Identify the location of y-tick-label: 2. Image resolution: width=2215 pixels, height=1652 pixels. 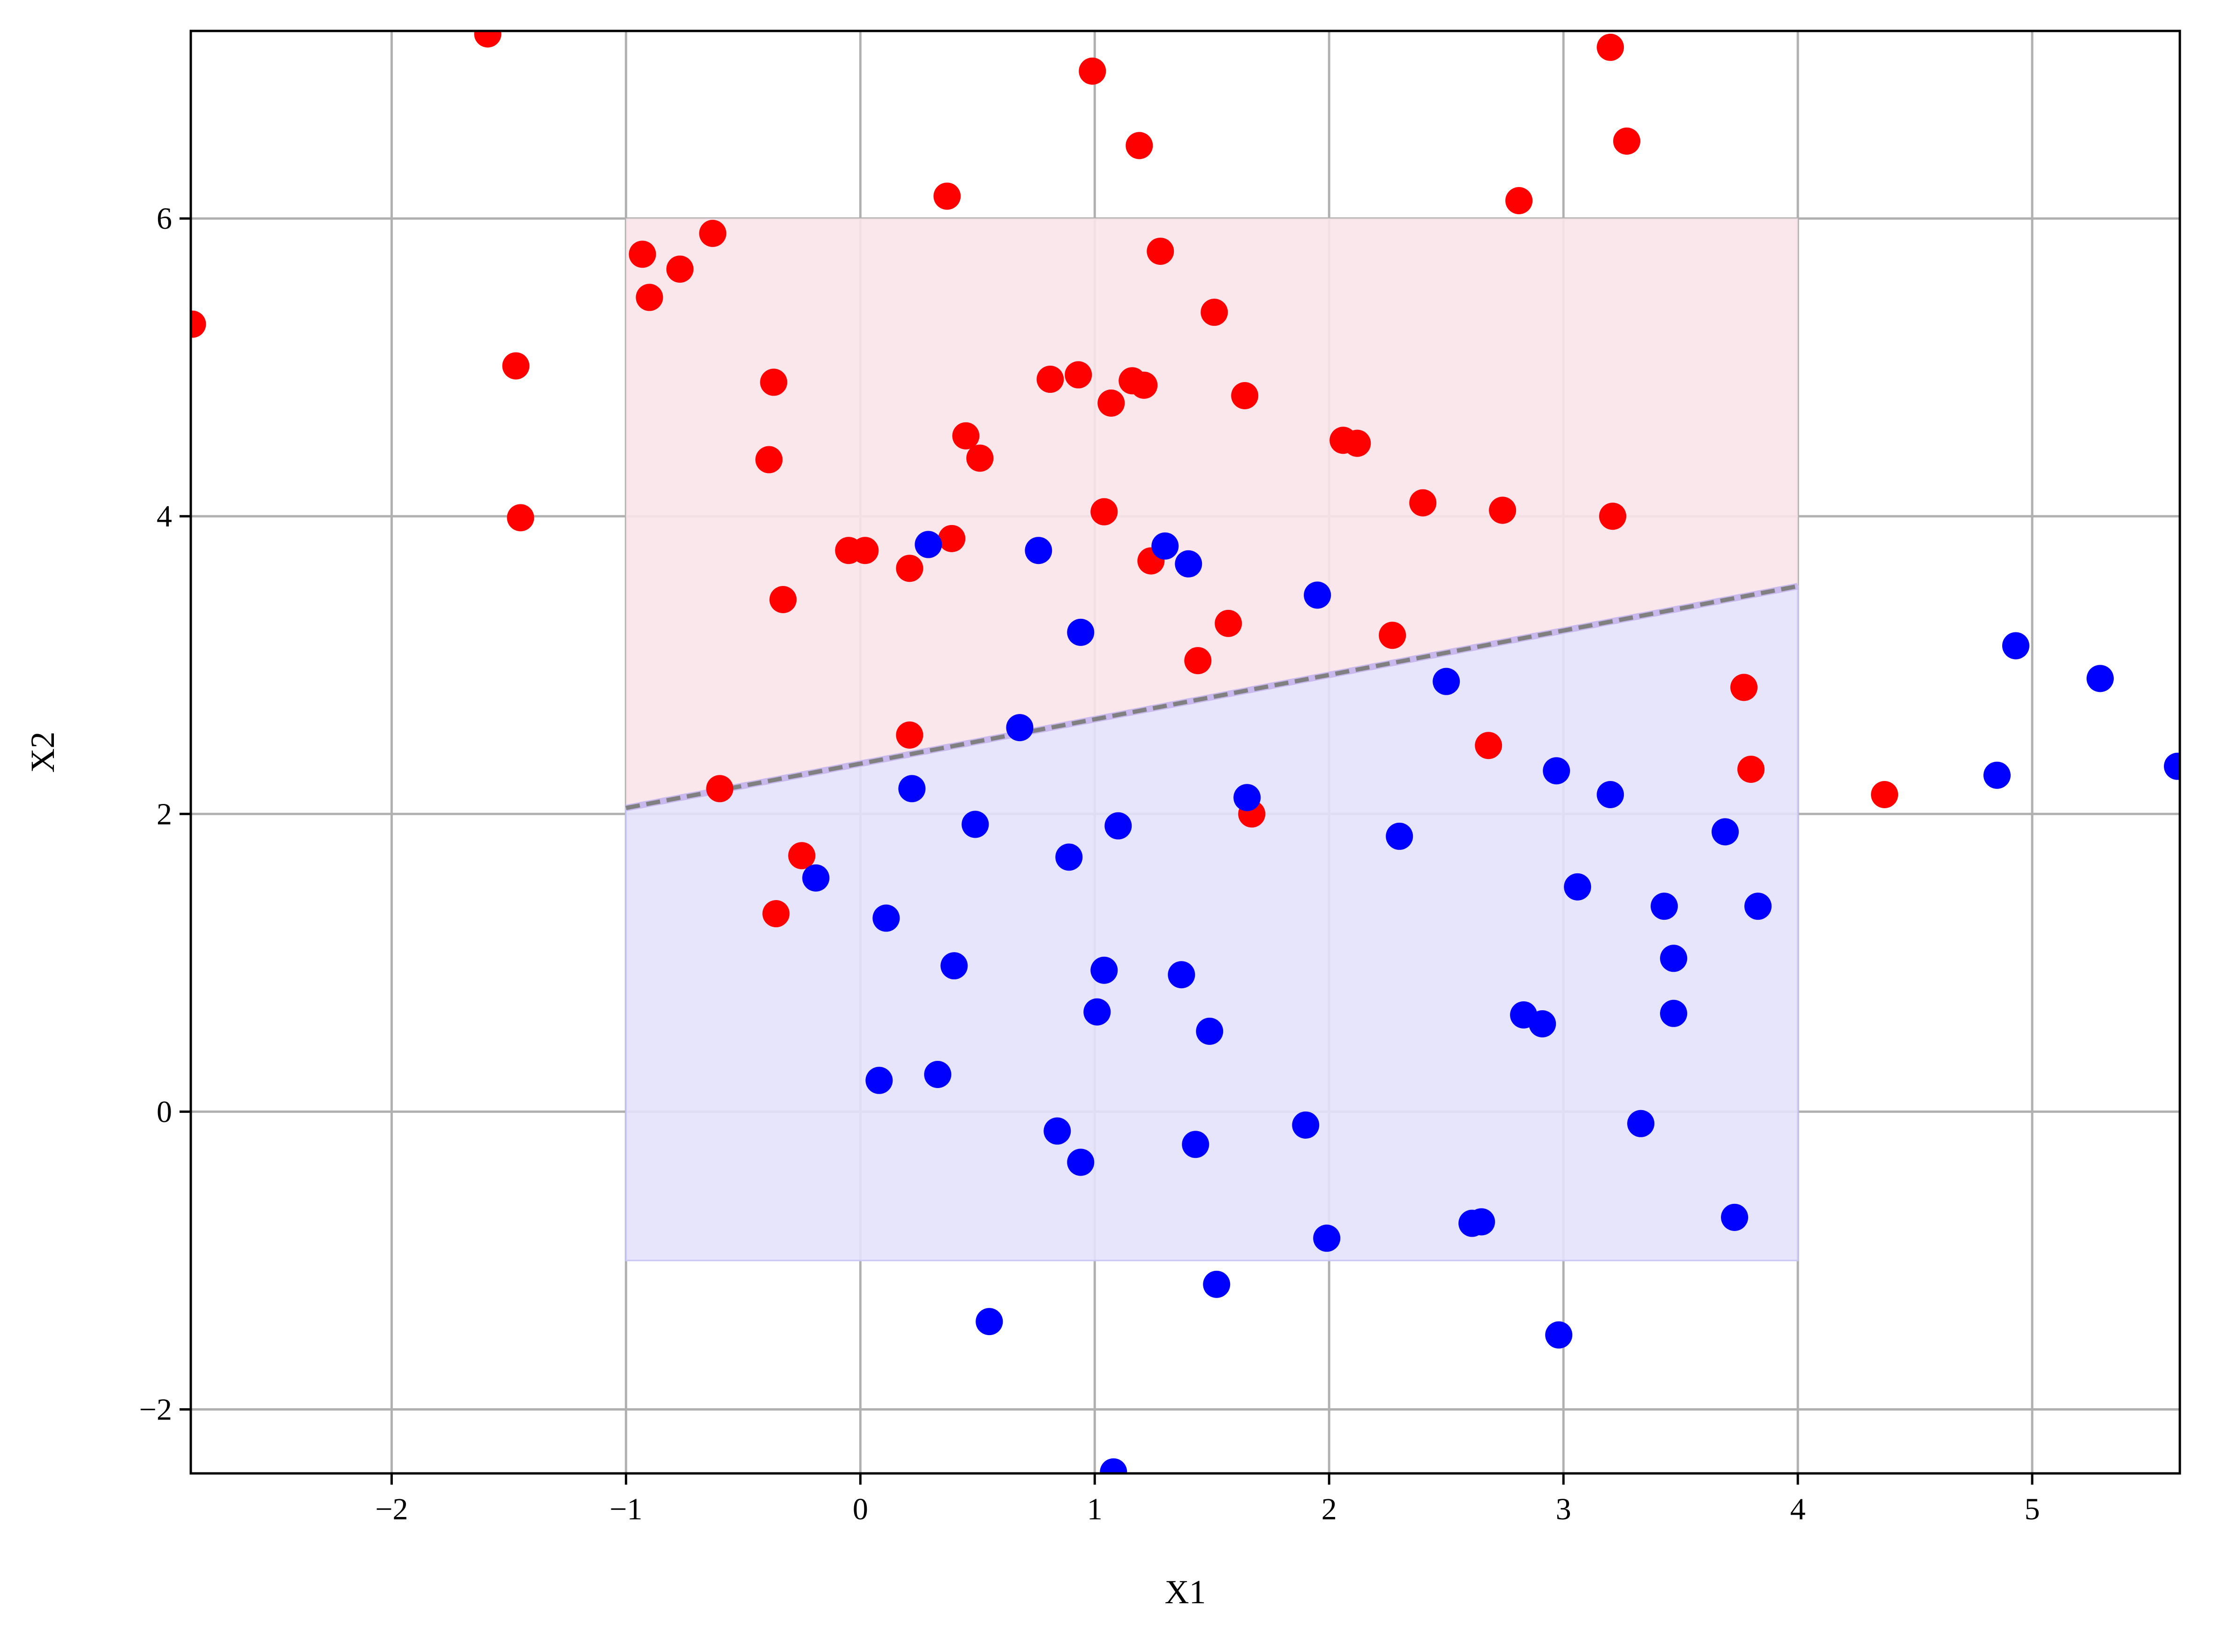
(164, 814).